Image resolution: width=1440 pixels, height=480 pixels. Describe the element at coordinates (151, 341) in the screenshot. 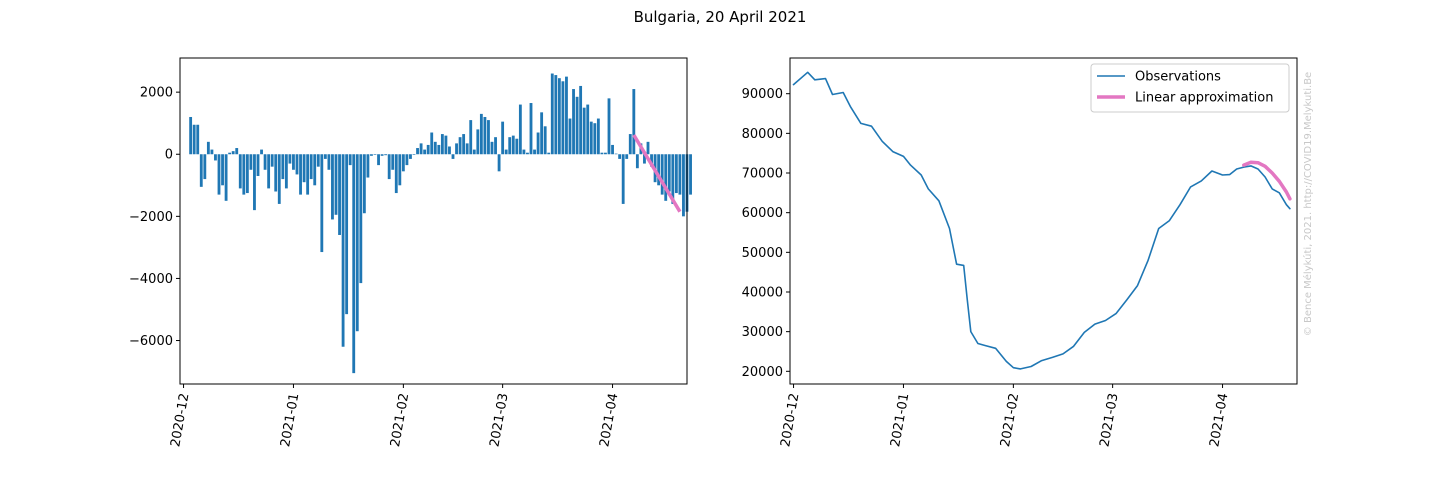

I see `y-tick-label: −6000` at that location.